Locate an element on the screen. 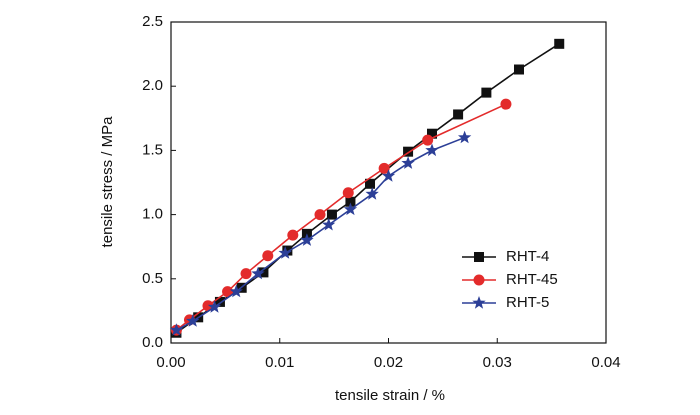 The width and height of the screenshot is (700, 415). y-tick-label: 0.0 is located at coordinates (152, 342).